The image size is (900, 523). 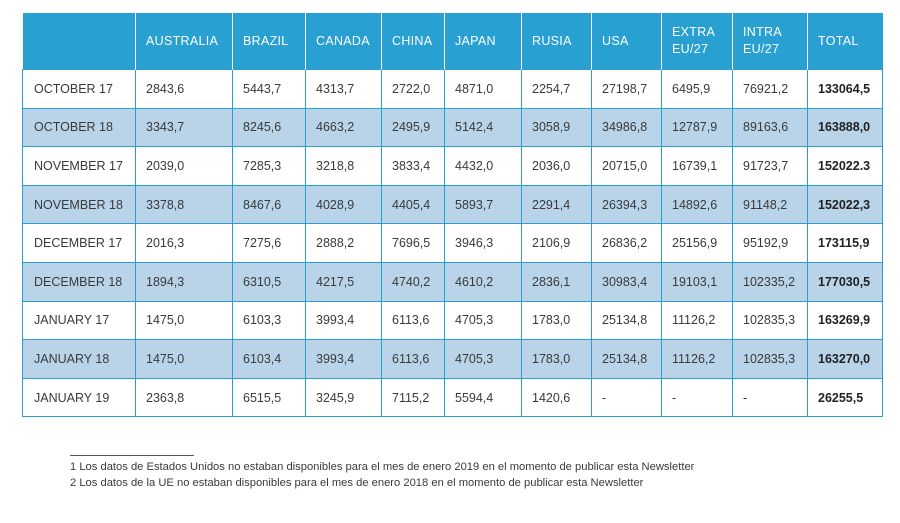 What do you see at coordinates (845, 127) in the screenshot?
I see `total-cell: 163888,0` at bounding box center [845, 127].